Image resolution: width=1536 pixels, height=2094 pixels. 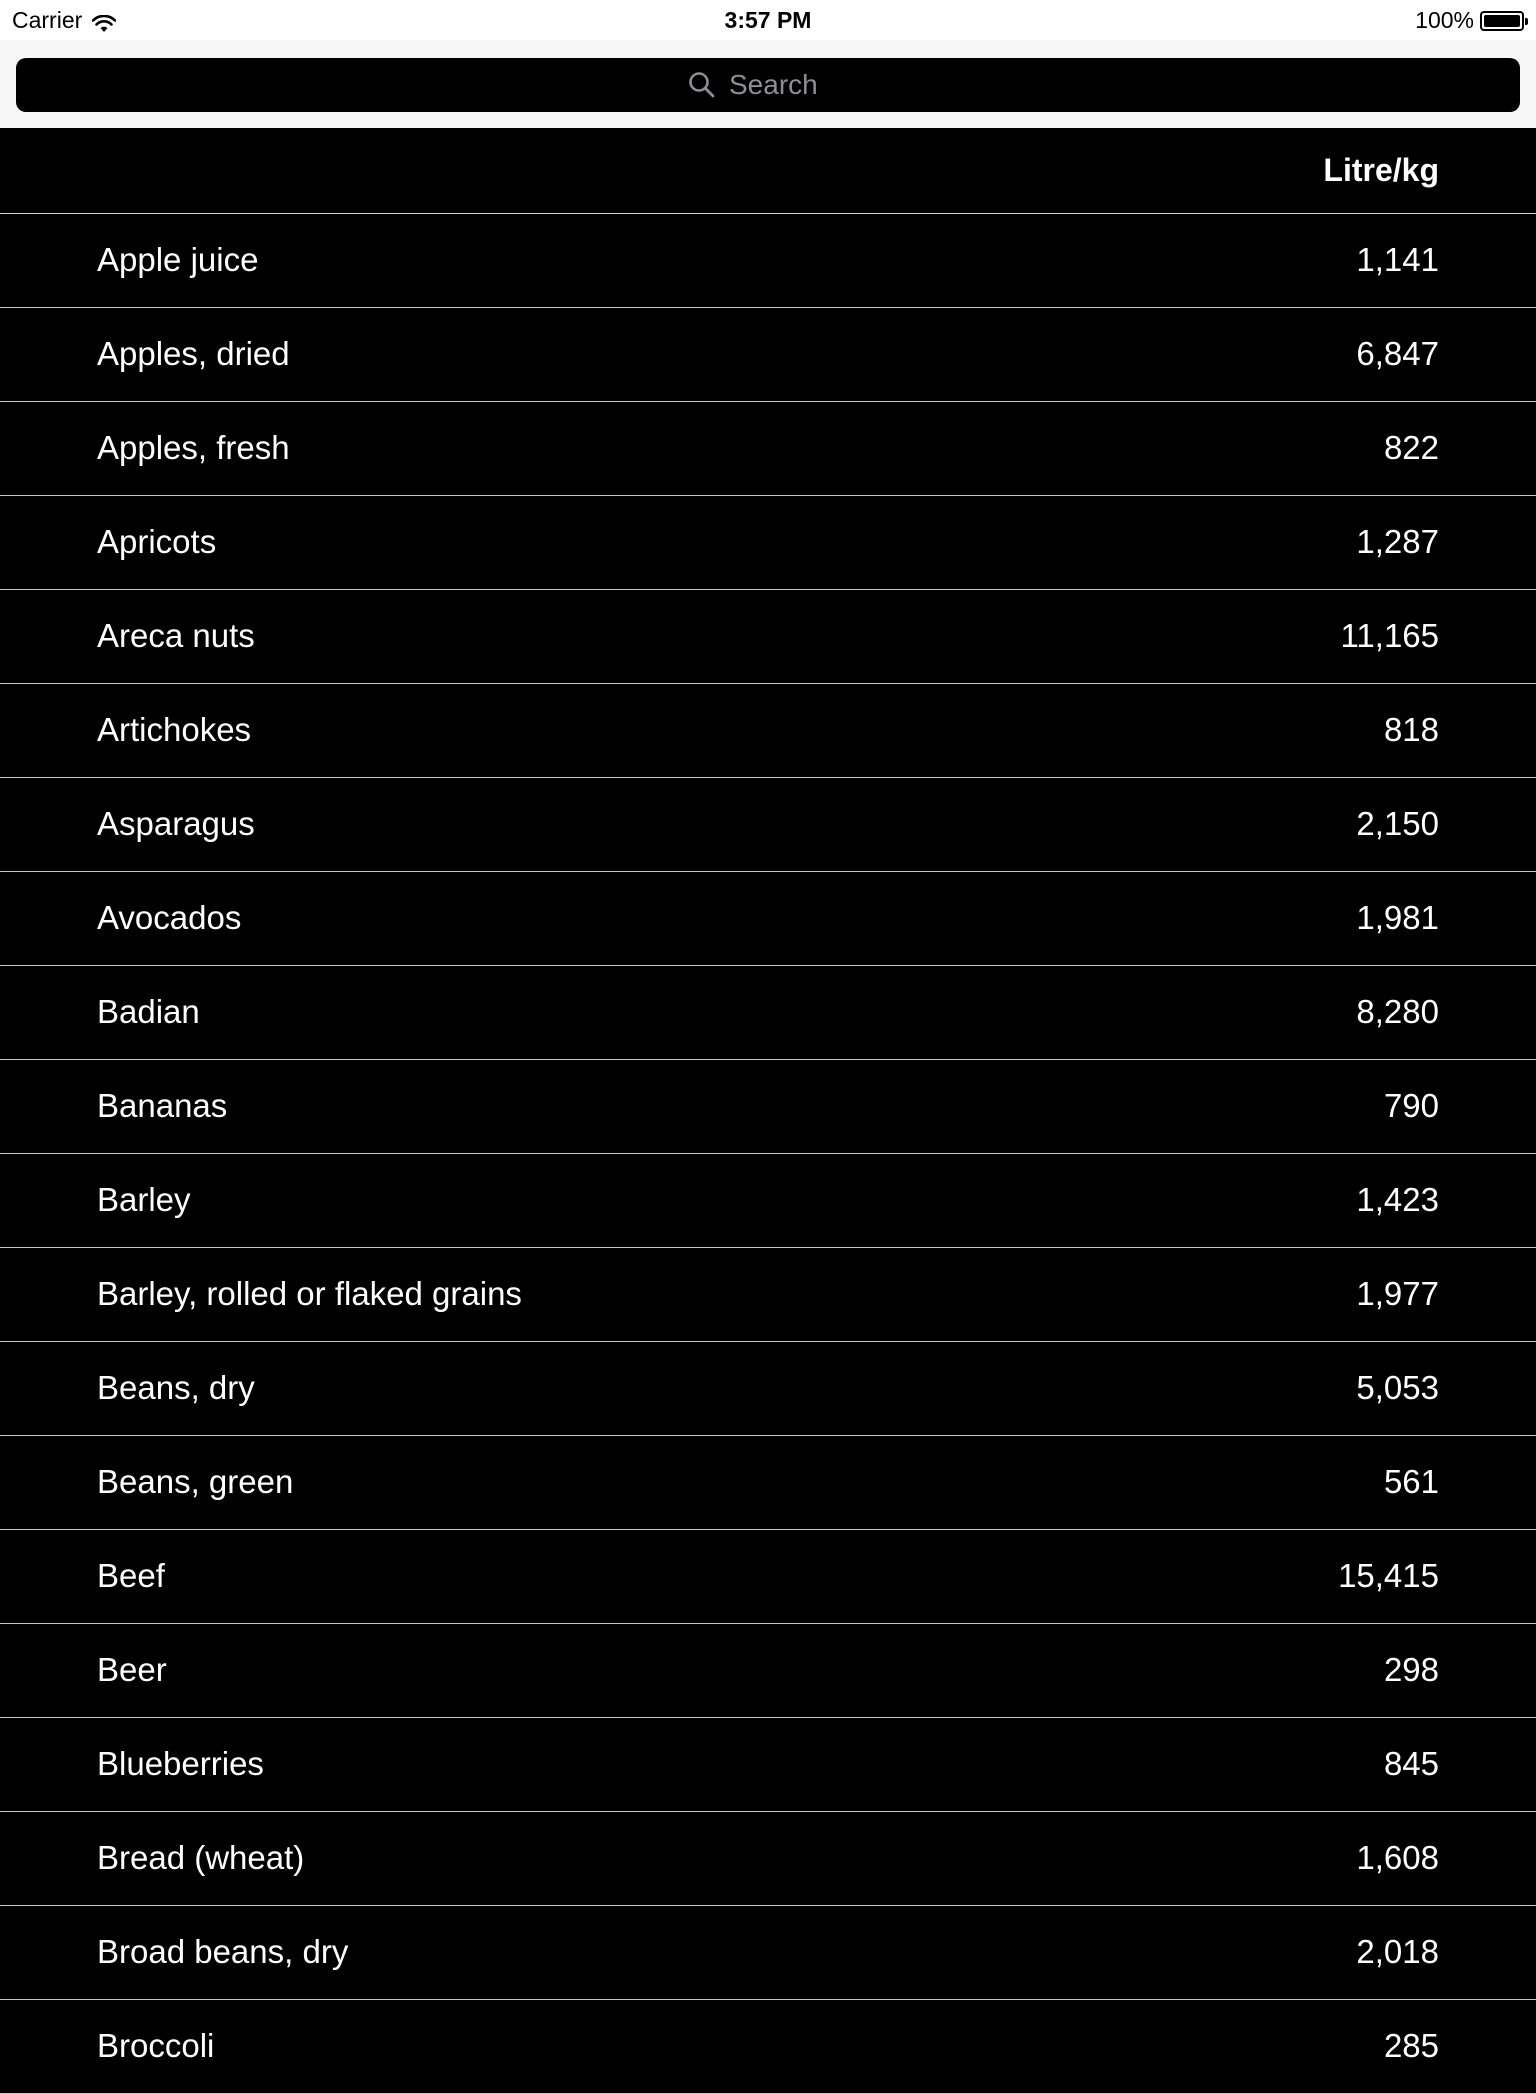 I want to click on column-header-litre-kg: Litre/kg, so click(x=1381, y=170).